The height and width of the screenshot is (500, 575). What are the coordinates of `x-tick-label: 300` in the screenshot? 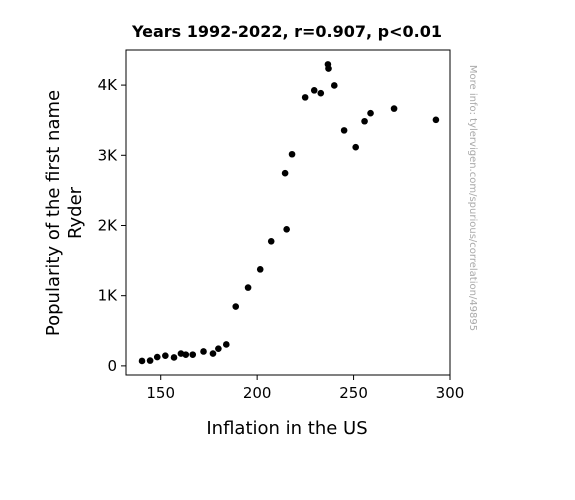 It's located at (450, 393).